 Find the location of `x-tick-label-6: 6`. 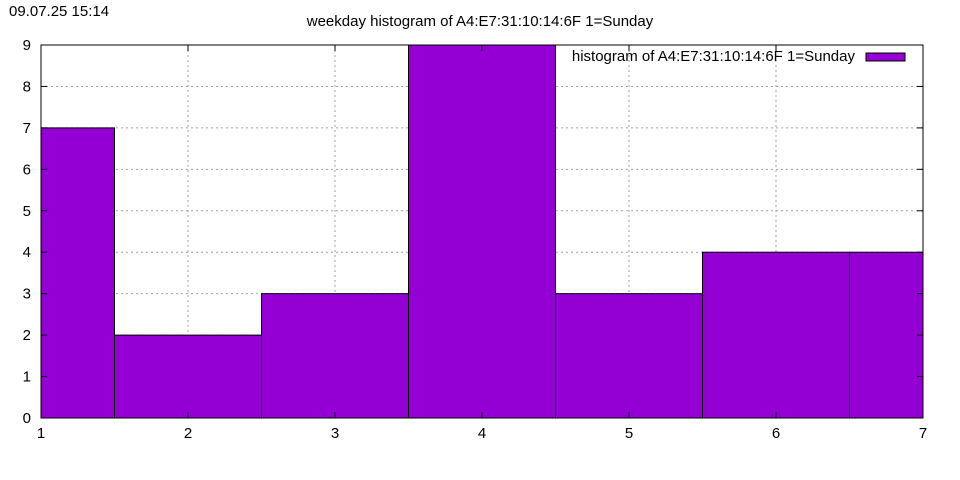

x-tick-label-6: 6 is located at coordinates (776, 433).